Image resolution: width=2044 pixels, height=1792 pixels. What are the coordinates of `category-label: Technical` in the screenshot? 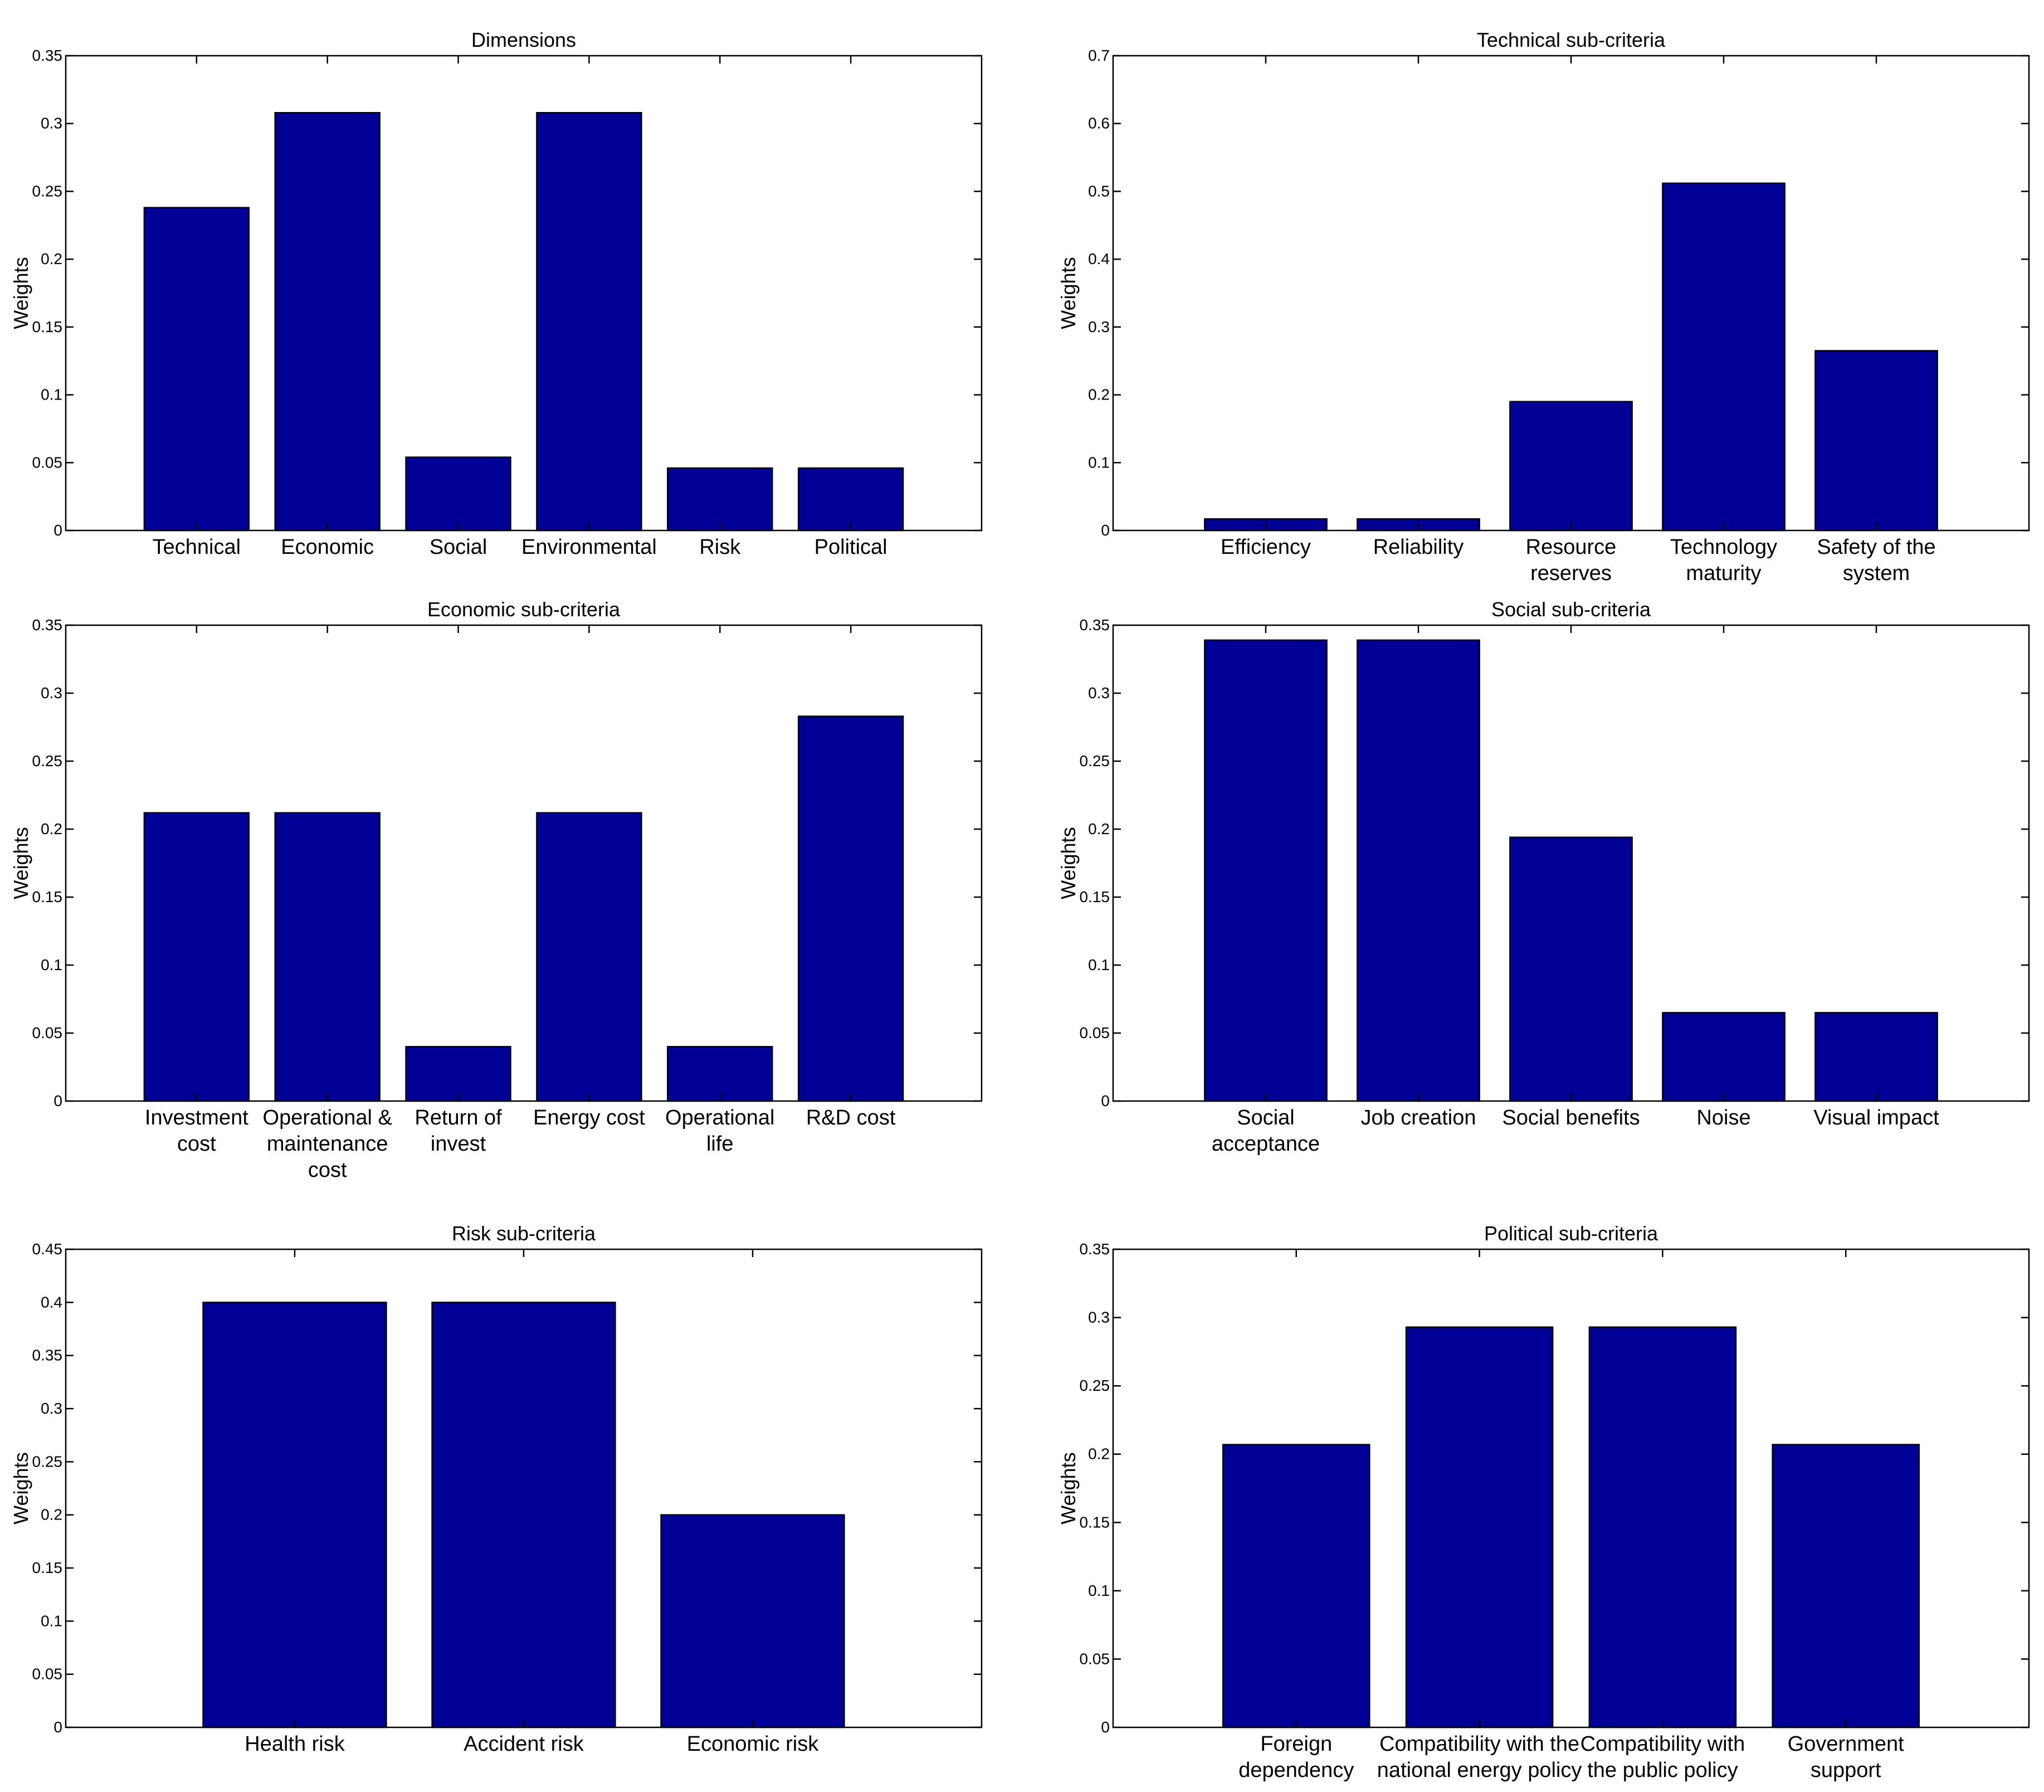 It's located at (197, 547).